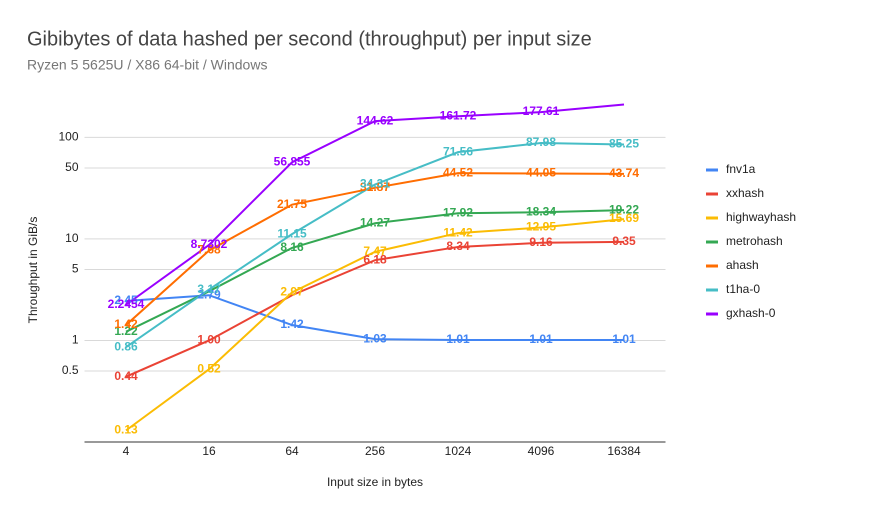  What do you see at coordinates (209, 368) in the screenshot?
I see `data-label: 0.52` at bounding box center [209, 368].